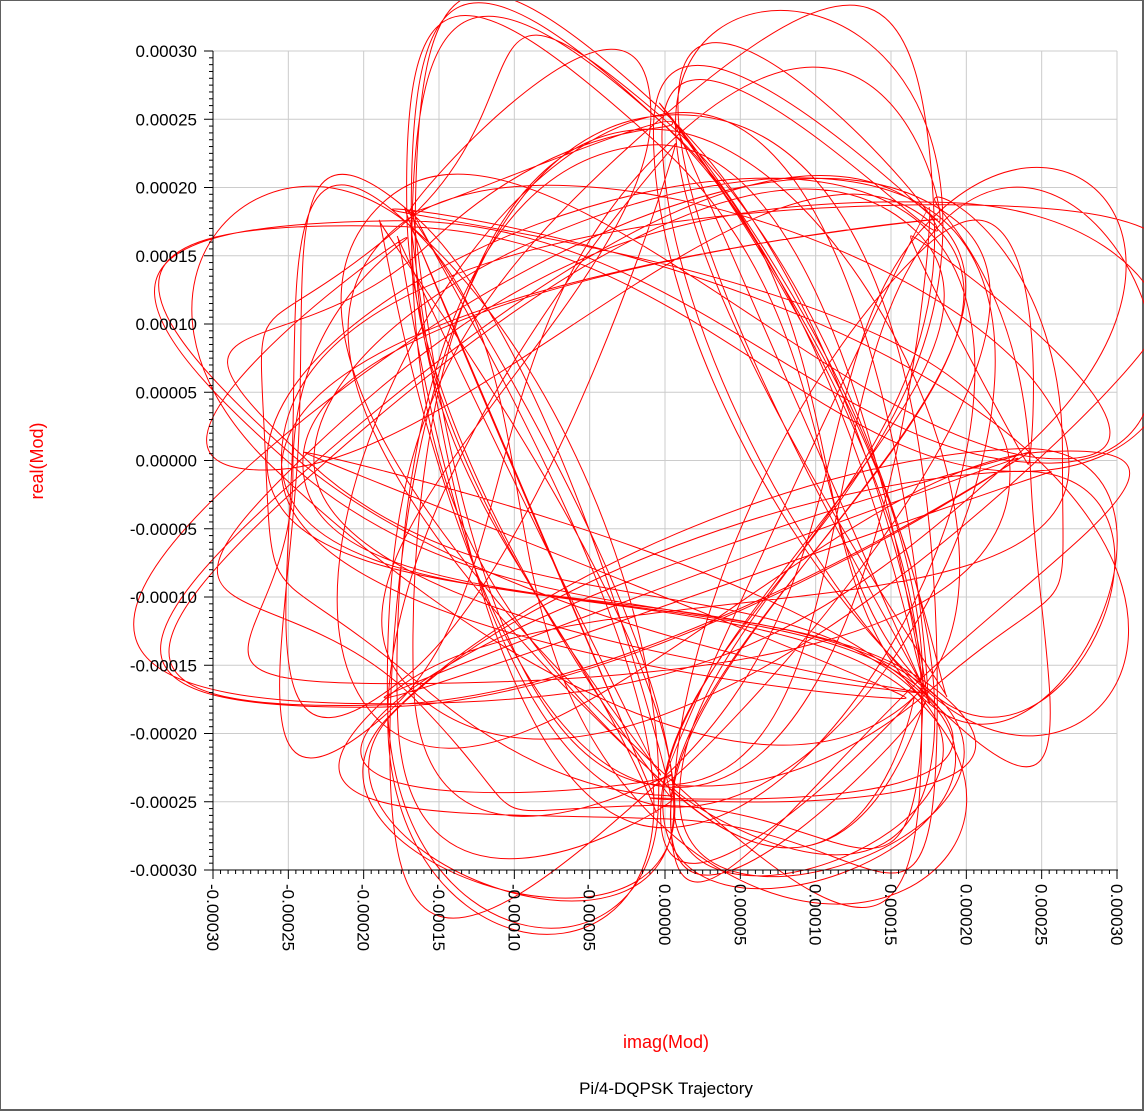  What do you see at coordinates (163, 529) in the screenshot?
I see `y-tick-label: -0.00005` at bounding box center [163, 529].